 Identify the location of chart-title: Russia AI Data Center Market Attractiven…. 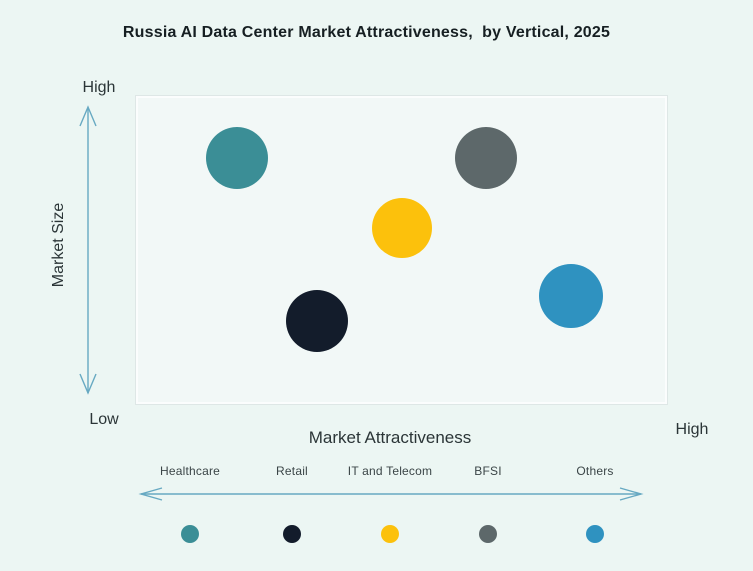
(366, 32).